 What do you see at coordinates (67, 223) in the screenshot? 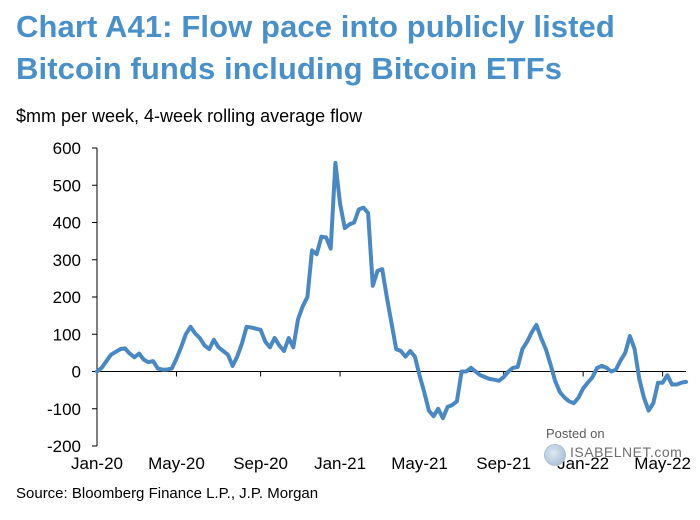
I see `y-tick-label: 400` at bounding box center [67, 223].